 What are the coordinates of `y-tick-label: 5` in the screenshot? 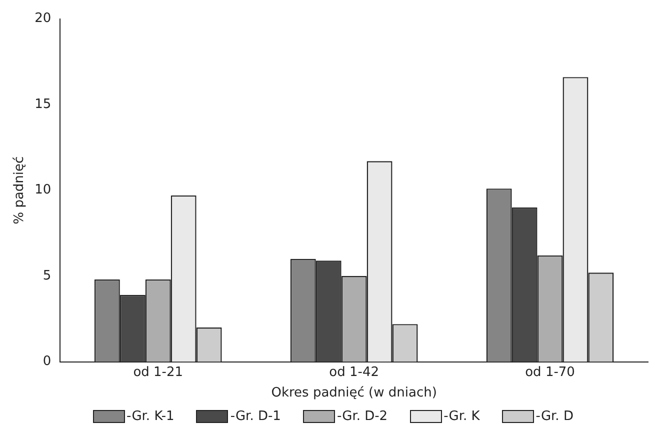 It's located at (47, 276).